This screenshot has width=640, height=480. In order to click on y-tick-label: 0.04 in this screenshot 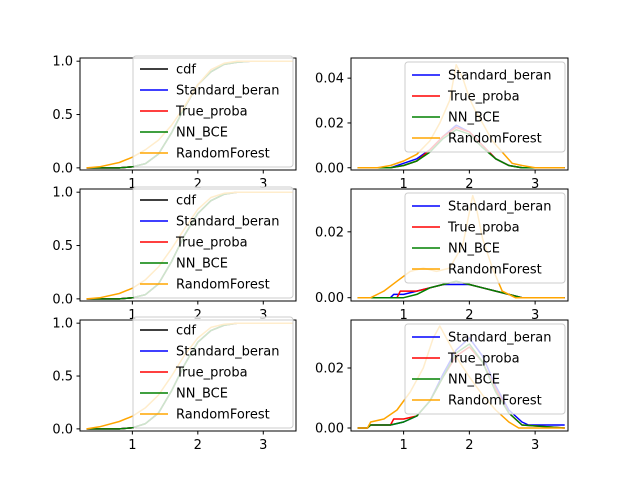, I will do `click(329, 79)`.